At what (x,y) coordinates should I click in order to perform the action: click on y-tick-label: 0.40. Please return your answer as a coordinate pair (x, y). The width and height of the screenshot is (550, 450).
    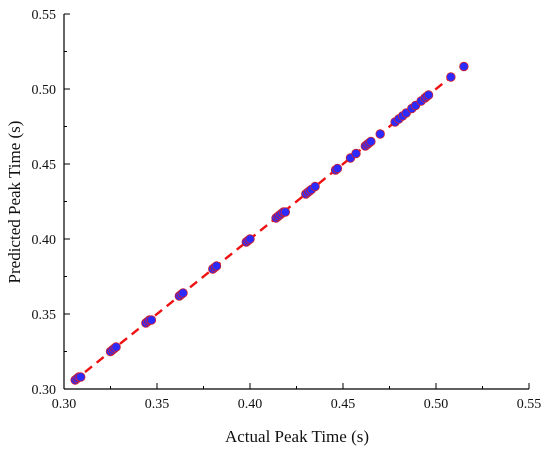
    Looking at the image, I should click on (44, 240).